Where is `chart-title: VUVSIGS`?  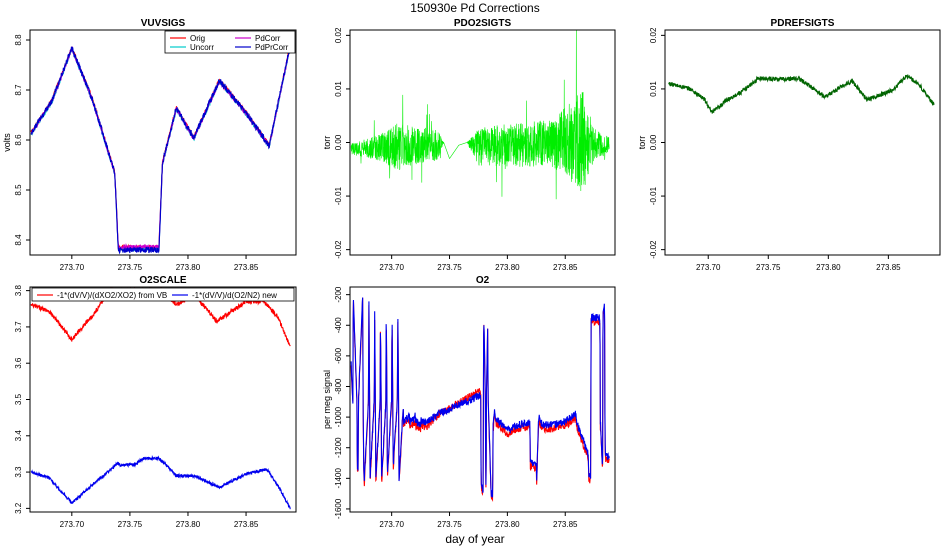
chart-title: VUVSIGS is located at coordinates (163, 23).